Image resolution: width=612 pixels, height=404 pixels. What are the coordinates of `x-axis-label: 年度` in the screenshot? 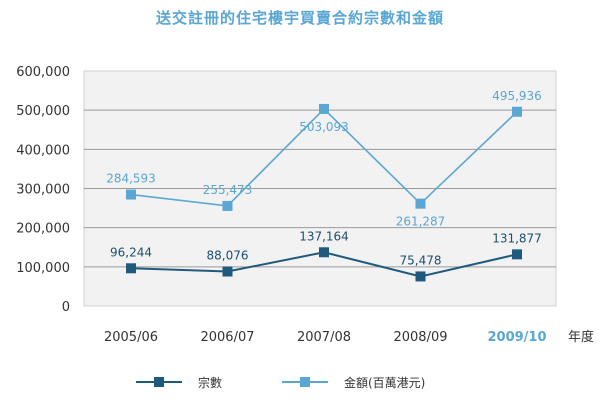 It's located at (581, 337).